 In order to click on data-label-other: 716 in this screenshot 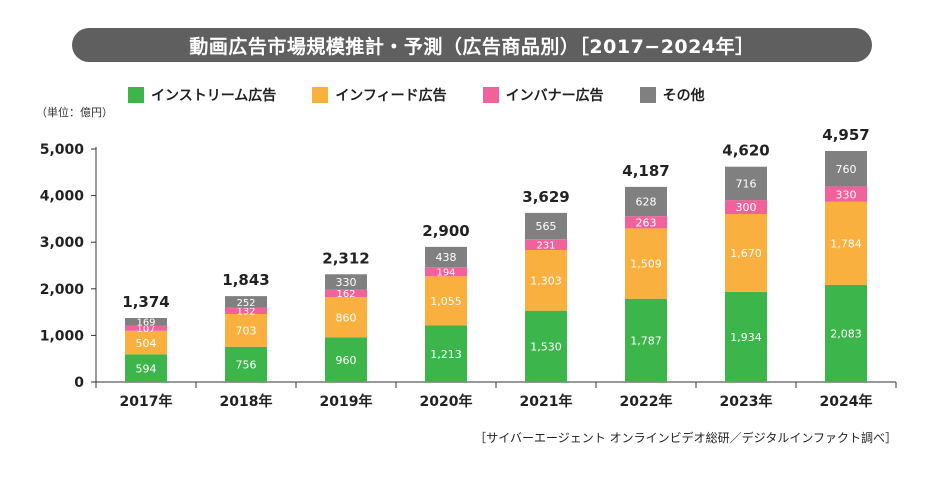, I will do `click(746, 184)`.